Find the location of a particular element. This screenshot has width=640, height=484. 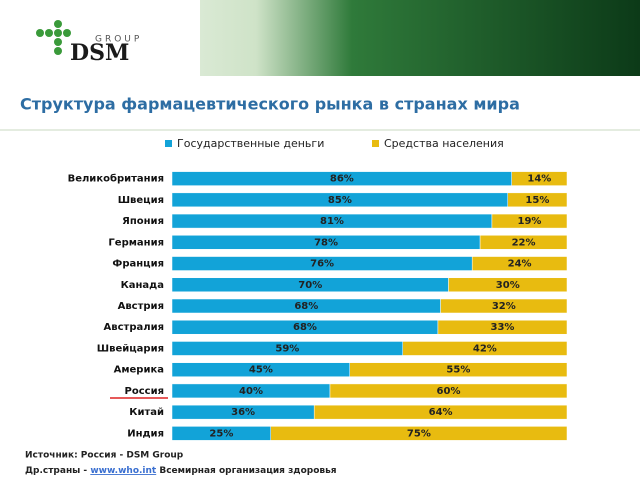

category-label: Австрия is located at coordinates (141, 306).